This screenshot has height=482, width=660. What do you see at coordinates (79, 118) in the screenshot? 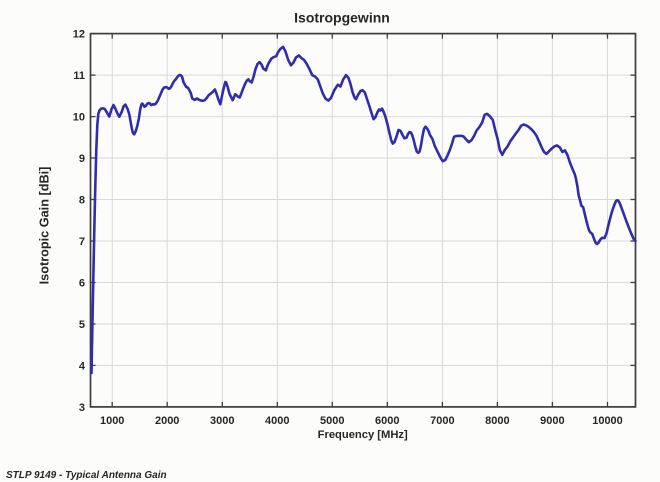
I see `svg-text: 10` at bounding box center [79, 118].